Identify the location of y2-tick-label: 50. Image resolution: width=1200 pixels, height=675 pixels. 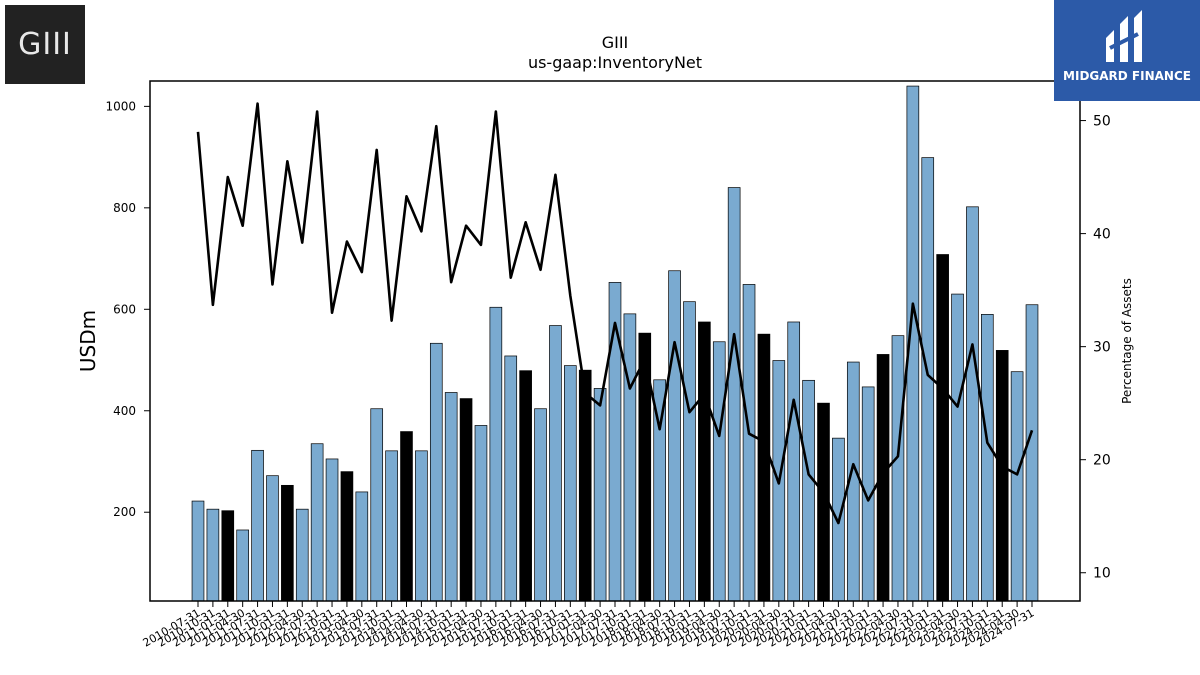
(1102, 122).